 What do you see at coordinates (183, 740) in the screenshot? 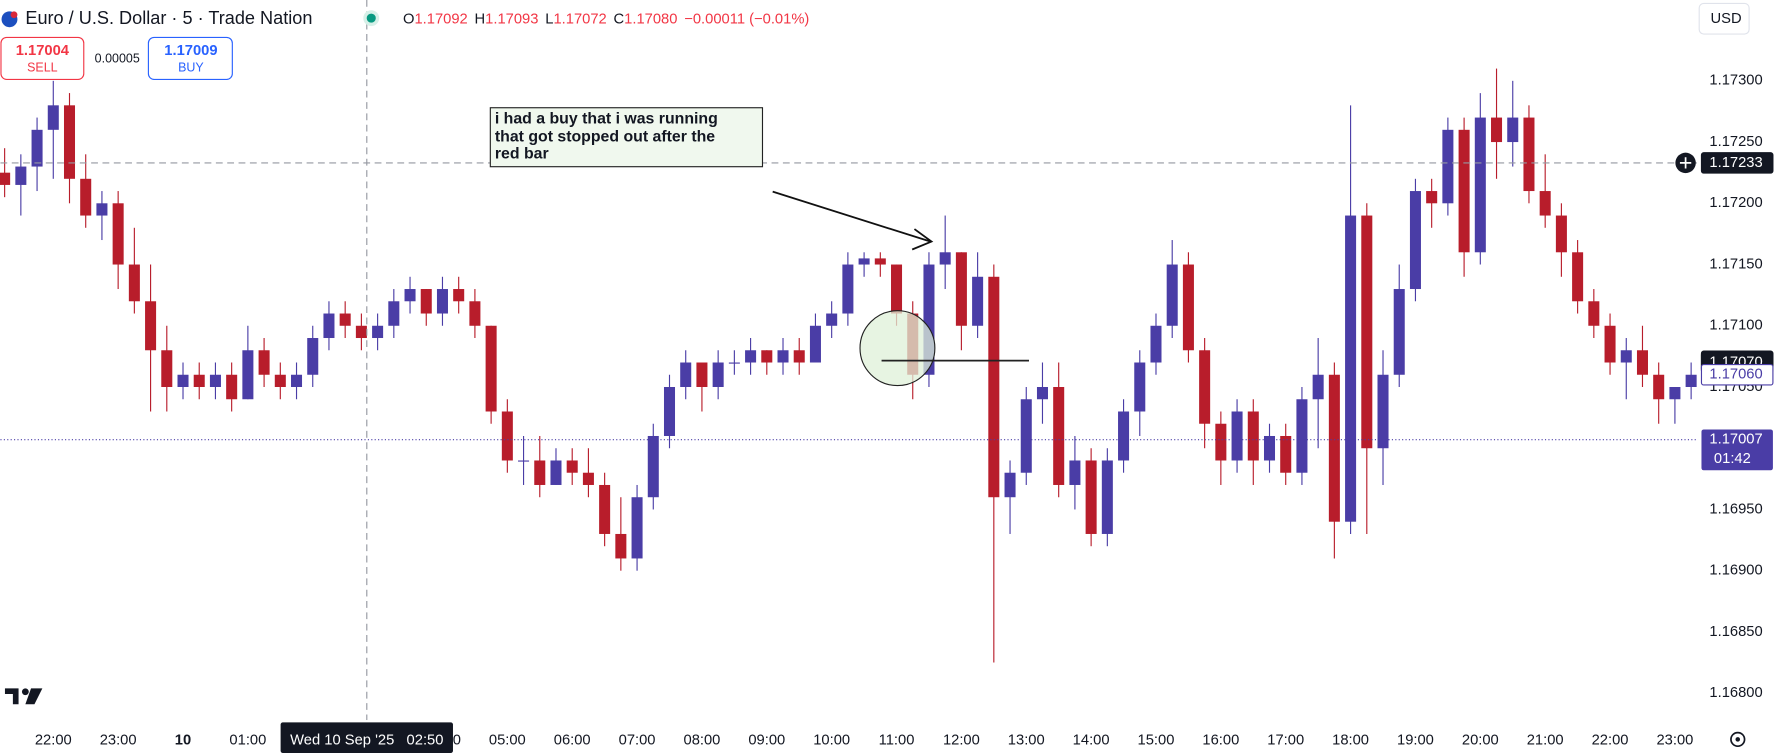
I see `x-tick-label: 10` at bounding box center [183, 740].